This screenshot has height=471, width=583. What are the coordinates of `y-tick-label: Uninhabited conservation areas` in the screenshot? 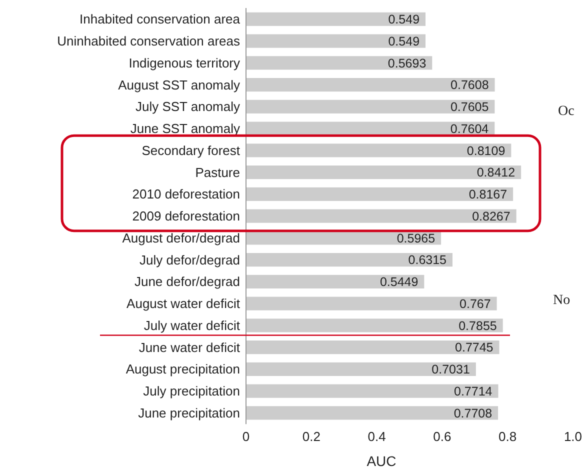 It's located at (148, 41).